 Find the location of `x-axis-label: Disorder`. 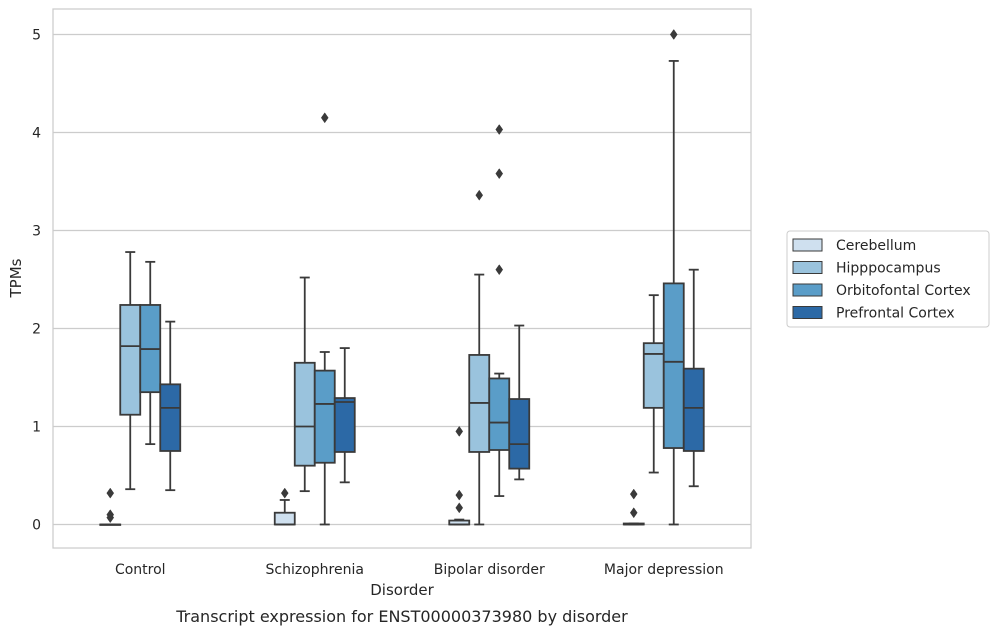

x-axis-label: Disorder is located at coordinates (402, 590).